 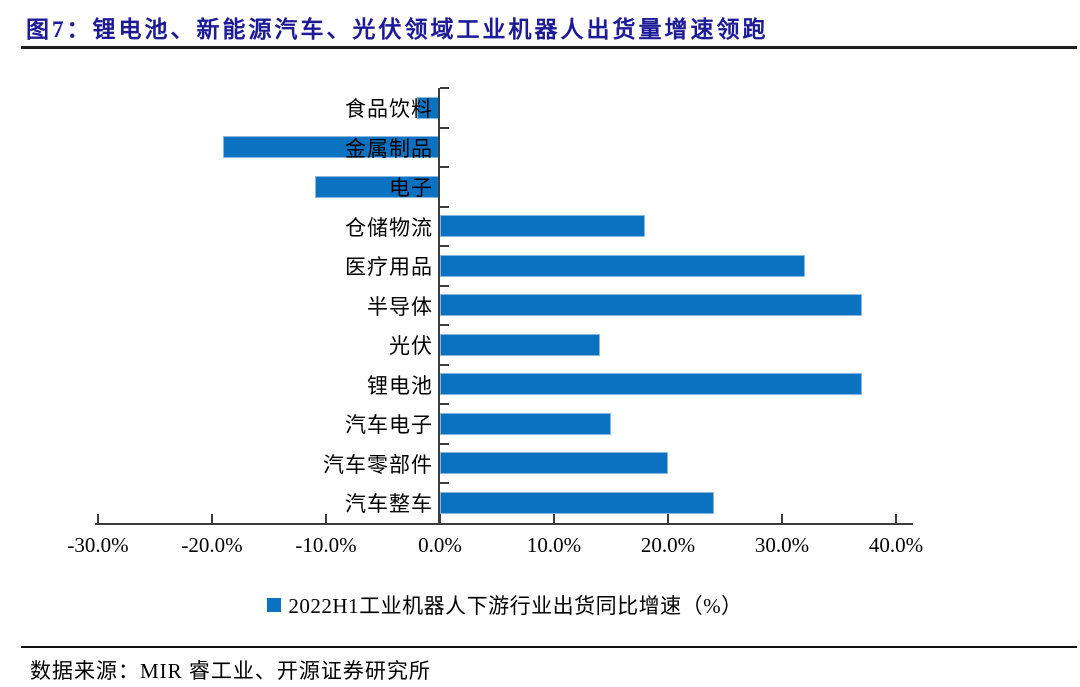 What do you see at coordinates (549, 647) in the screenshot?
I see `footer-divider` at bounding box center [549, 647].